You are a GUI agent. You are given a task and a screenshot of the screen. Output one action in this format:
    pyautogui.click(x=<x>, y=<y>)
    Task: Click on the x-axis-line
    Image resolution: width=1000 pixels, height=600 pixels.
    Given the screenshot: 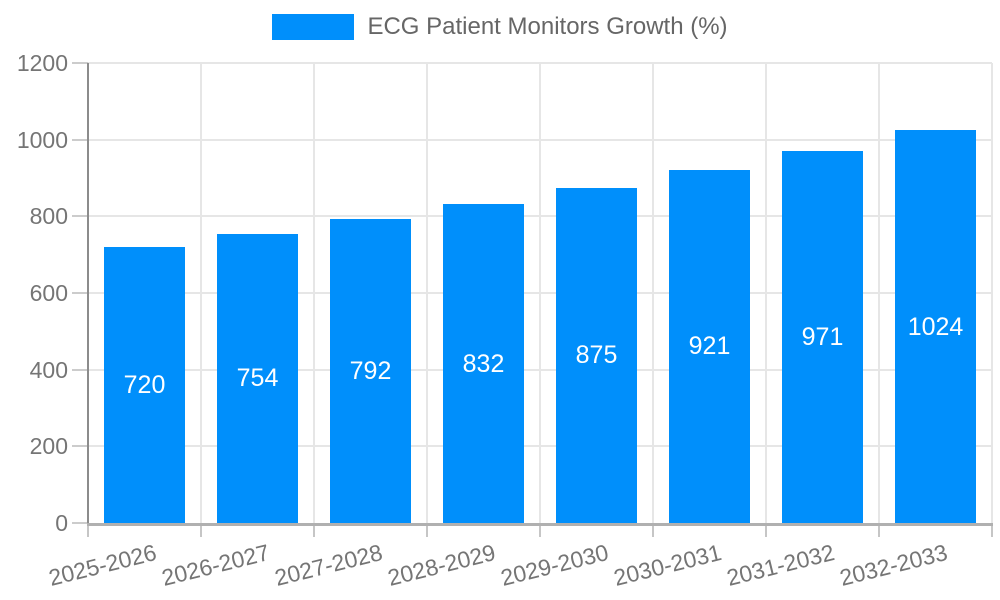 What is the action you would take?
    pyautogui.click(x=540, y=524)
    